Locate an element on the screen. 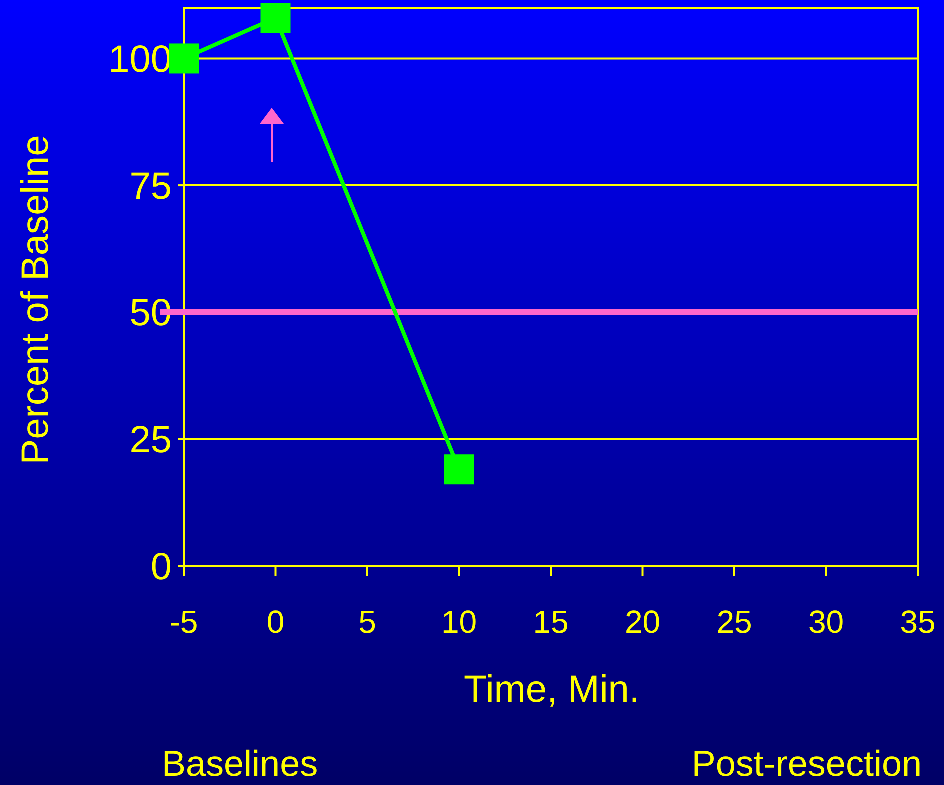 Image resolution: width=944 pixels, height=785 pixels. y-tick-label: 100 is located at coordinates (140, 60).